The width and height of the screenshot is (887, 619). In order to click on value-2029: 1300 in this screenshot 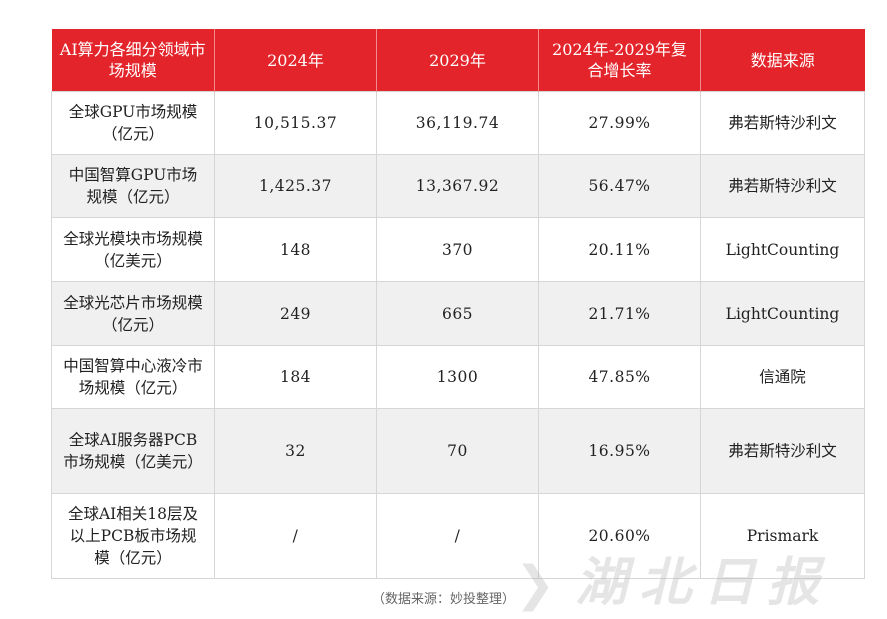, I will do `click(457, 377)`.